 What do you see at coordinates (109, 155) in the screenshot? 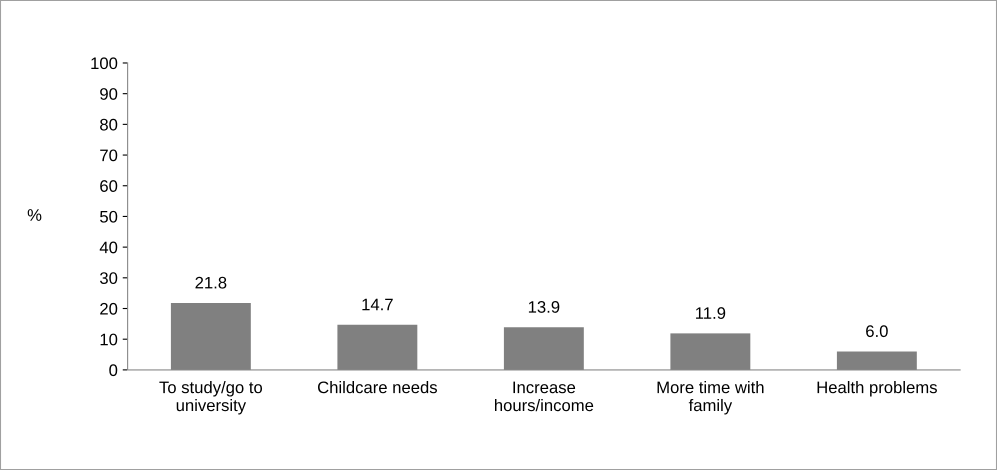
I see `y-tick-label: 70` at bounding box center [109, 155].